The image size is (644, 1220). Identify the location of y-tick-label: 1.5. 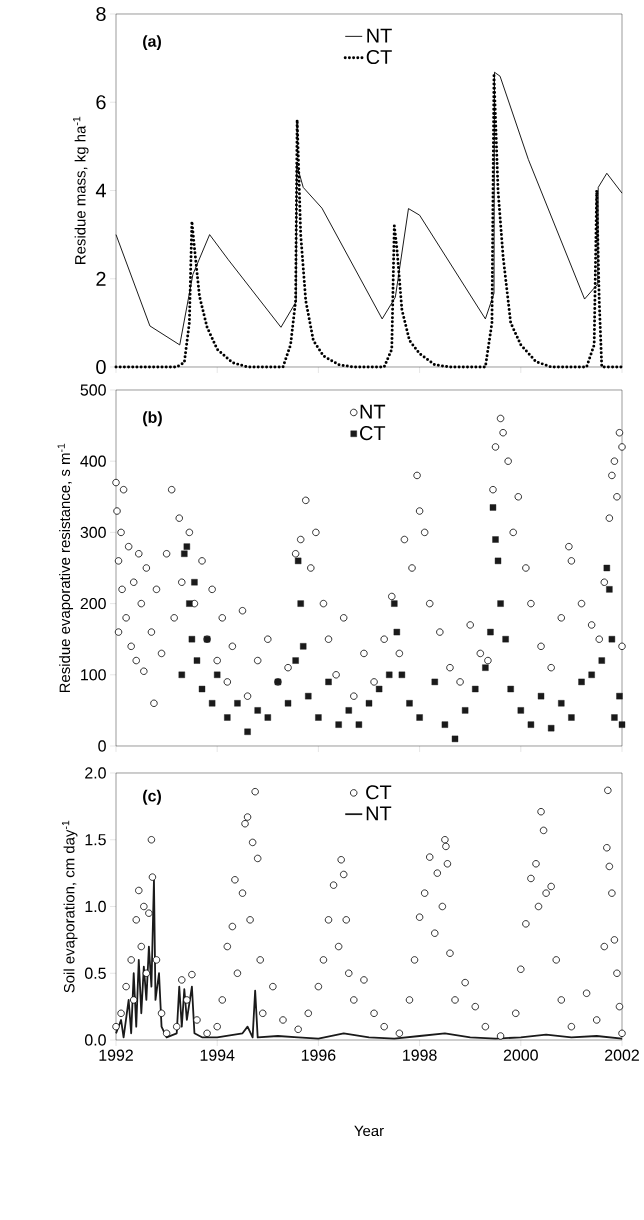
(95, 840).